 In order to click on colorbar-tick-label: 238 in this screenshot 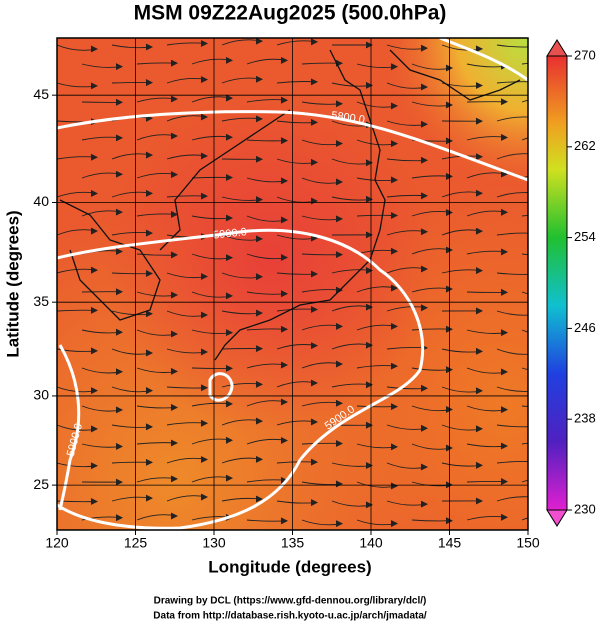, I will do `click(585, 418)`.